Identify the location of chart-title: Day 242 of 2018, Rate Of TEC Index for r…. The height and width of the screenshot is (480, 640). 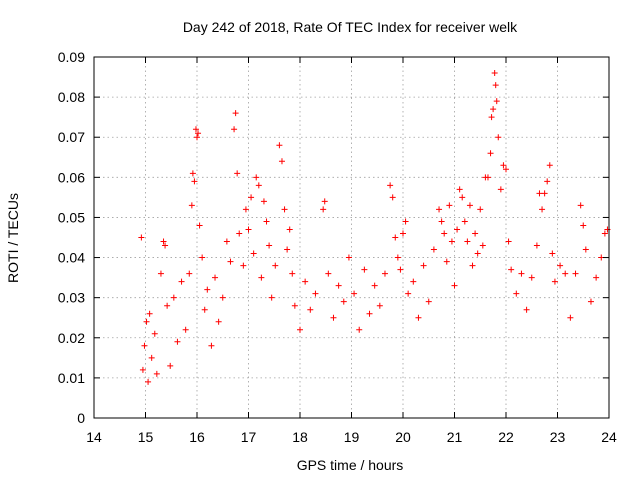
(350, 27).